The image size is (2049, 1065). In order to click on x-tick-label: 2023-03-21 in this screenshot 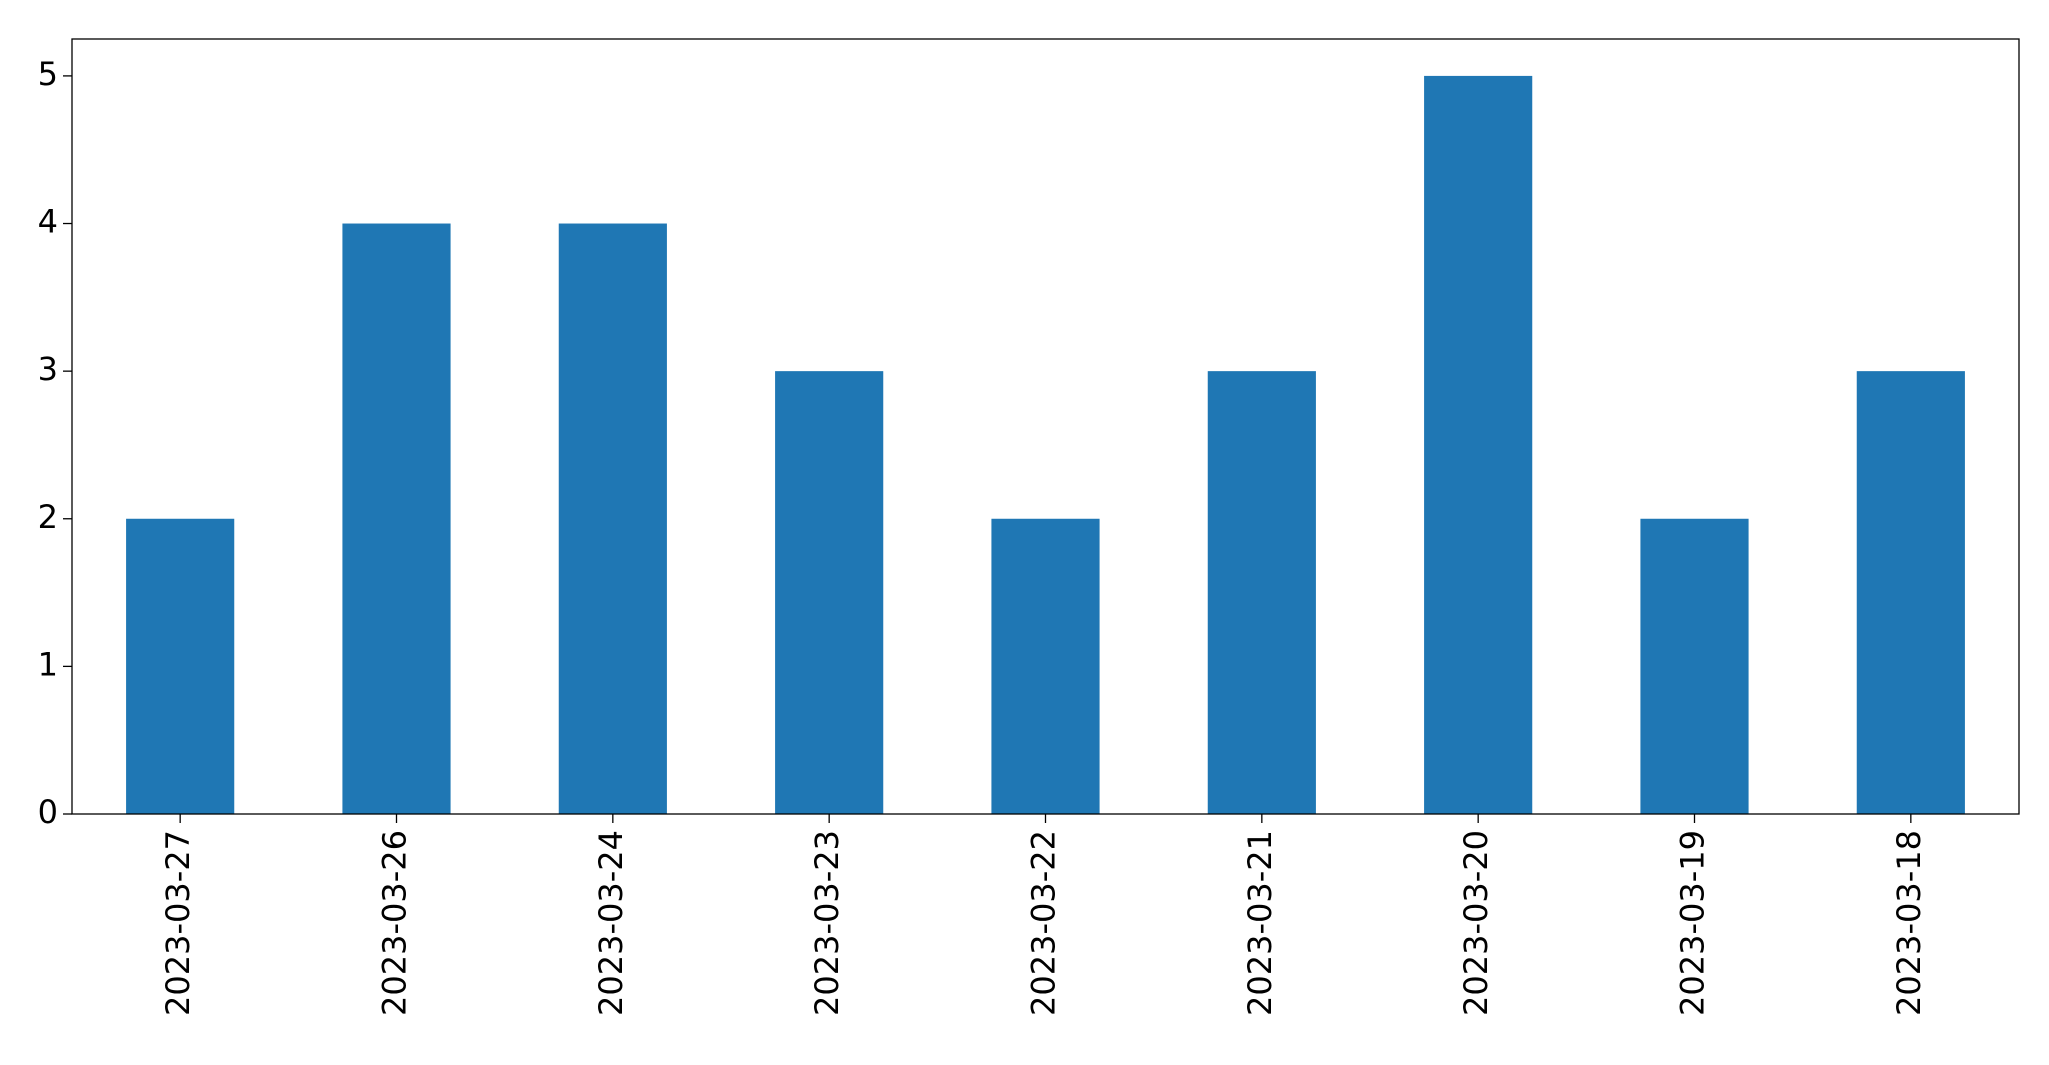, I will do `click(1260, 923)`.